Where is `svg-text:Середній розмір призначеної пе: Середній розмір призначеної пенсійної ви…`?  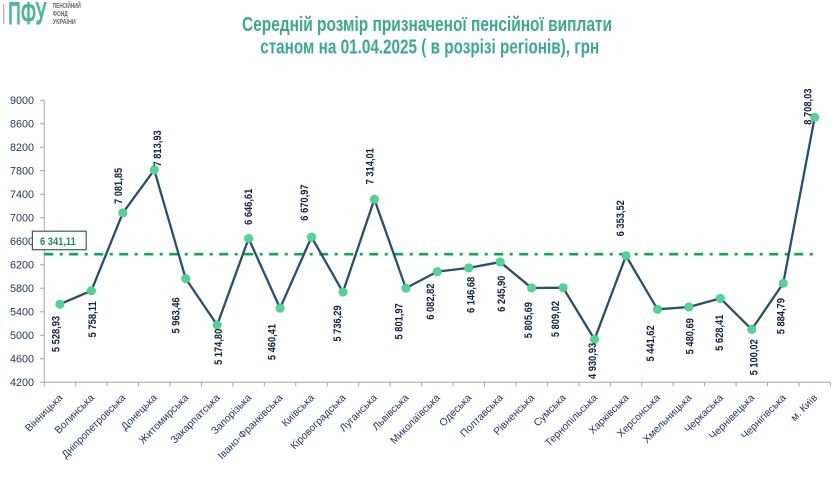
svg-text:Середній розмір призначеної пе: Середній розмір призначеної пенсійної ви… is located at coordinates (427, 24).